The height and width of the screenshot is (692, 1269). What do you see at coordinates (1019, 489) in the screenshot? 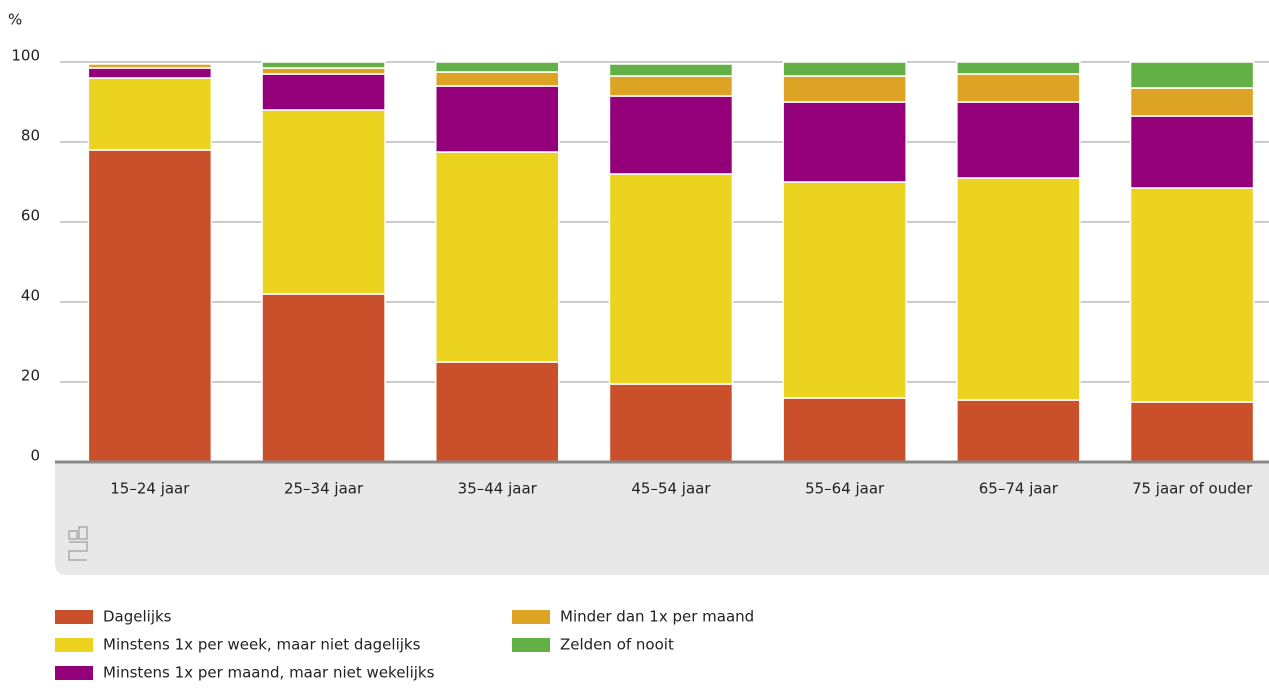
I see `x-tick-label: 65–74 jaar` at bounding box center [1019, 489].